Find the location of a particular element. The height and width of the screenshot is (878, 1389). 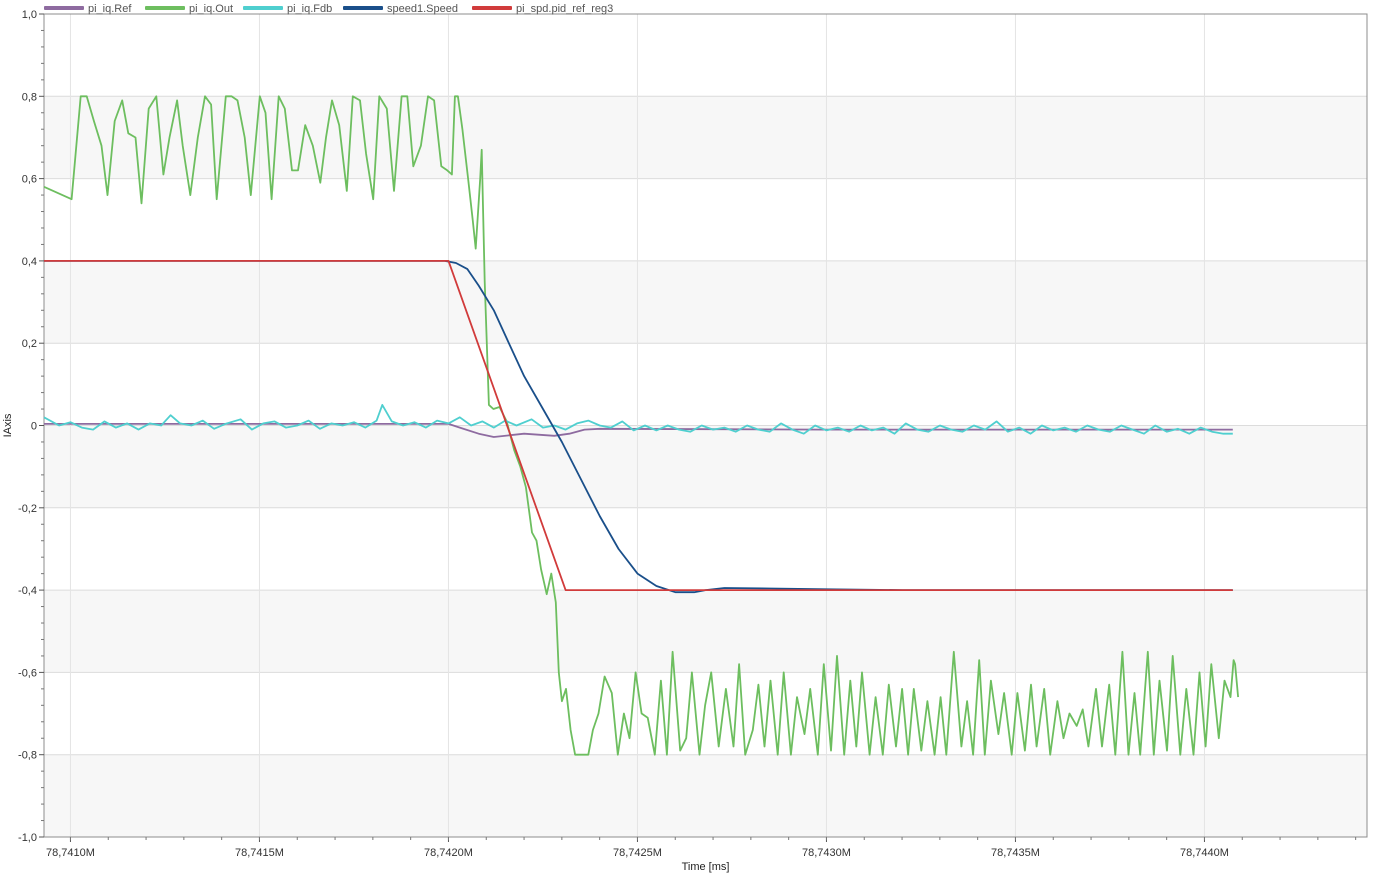

x-tick-label: 78,7410M is located at coordinates (70, 853).